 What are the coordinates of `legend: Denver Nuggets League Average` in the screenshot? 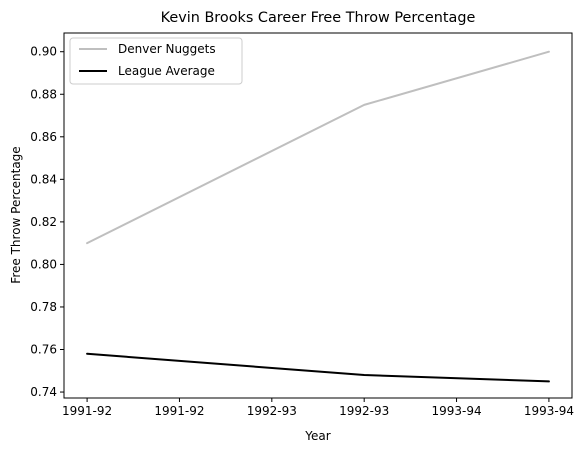 It's located at (156, 61).